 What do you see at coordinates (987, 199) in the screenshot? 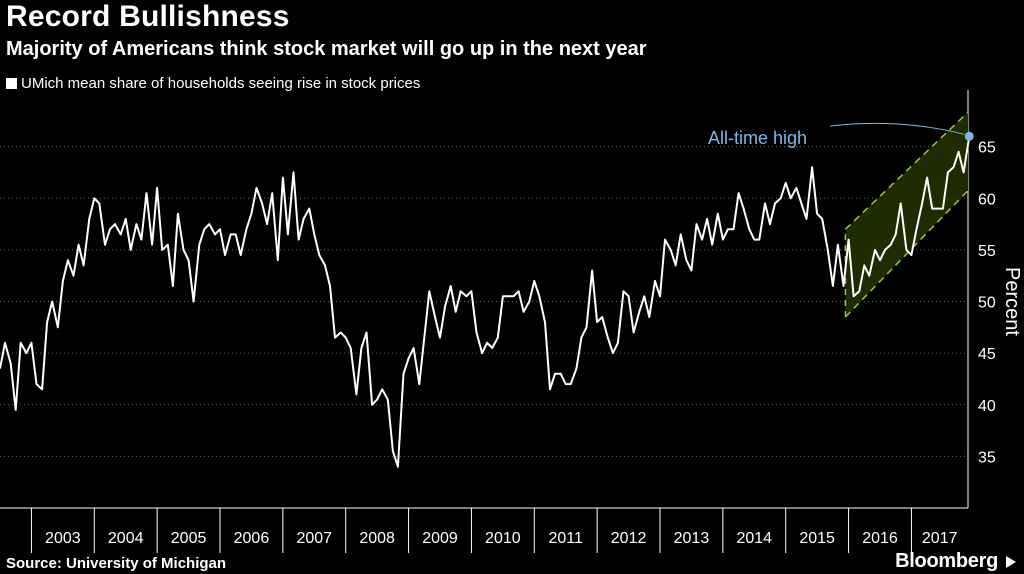
I see `y-tick-label: 60` at bounding box center [987, 199].